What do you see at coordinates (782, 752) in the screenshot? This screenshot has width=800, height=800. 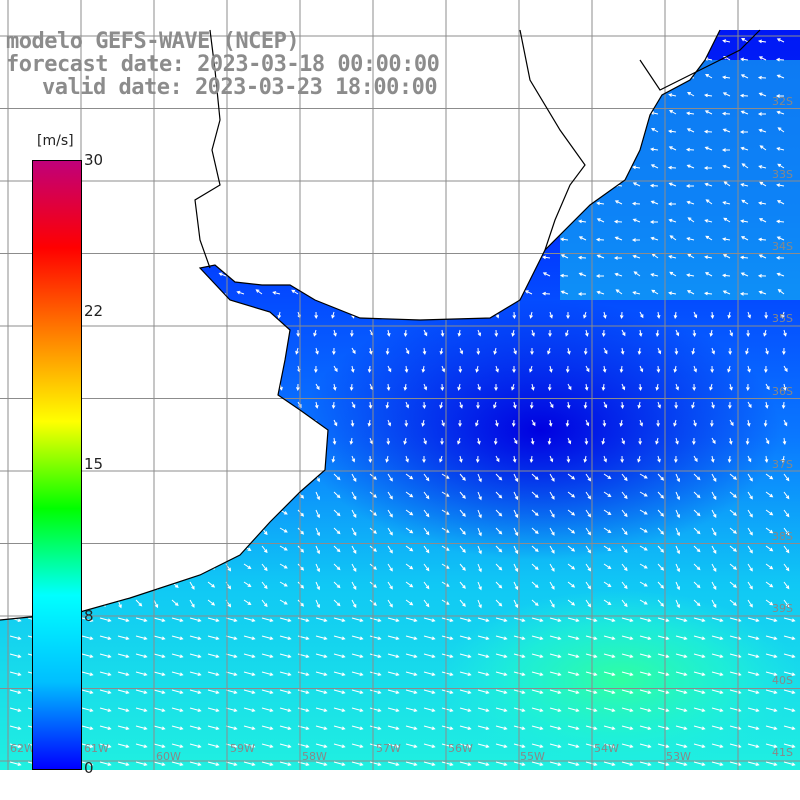 I see `lat-label: 41S` at bounding box center [782, 752].